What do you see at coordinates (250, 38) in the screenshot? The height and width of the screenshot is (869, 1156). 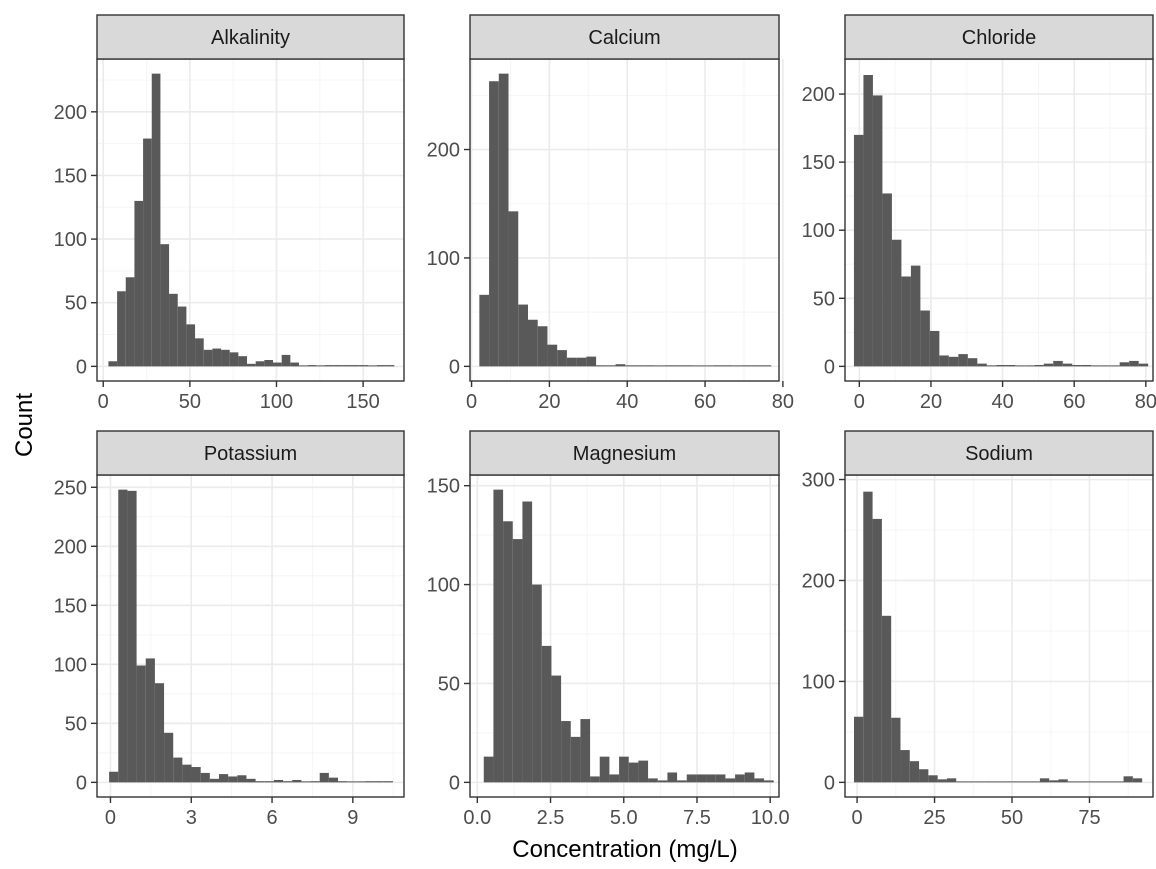 I see `facet-title: Alkalinity` at bounding box center [250, 38].